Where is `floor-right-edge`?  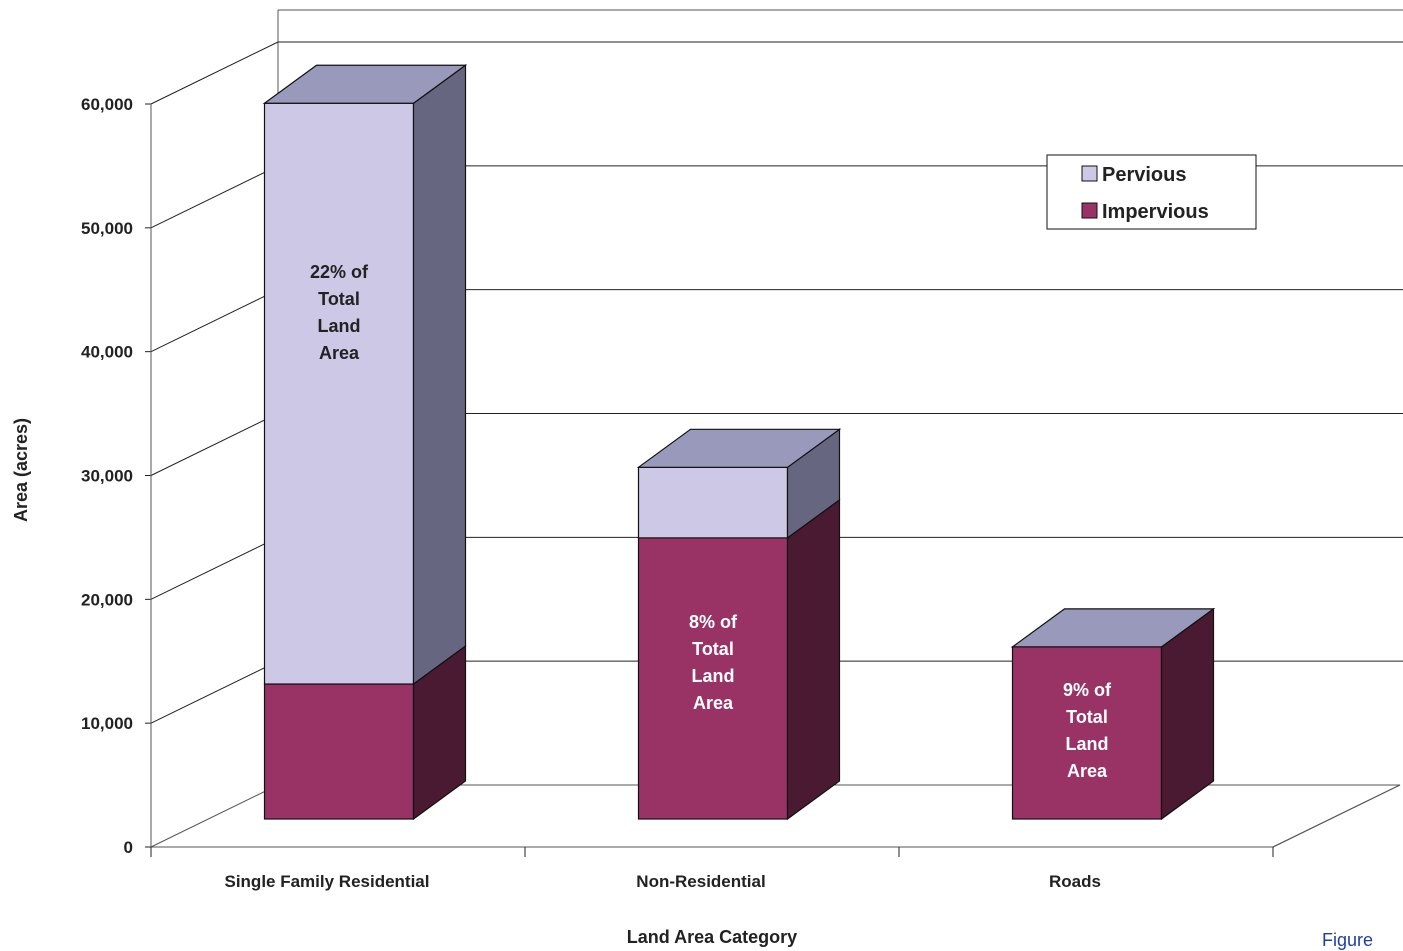
floor-right-edge is located at coordinates (1336, 816).